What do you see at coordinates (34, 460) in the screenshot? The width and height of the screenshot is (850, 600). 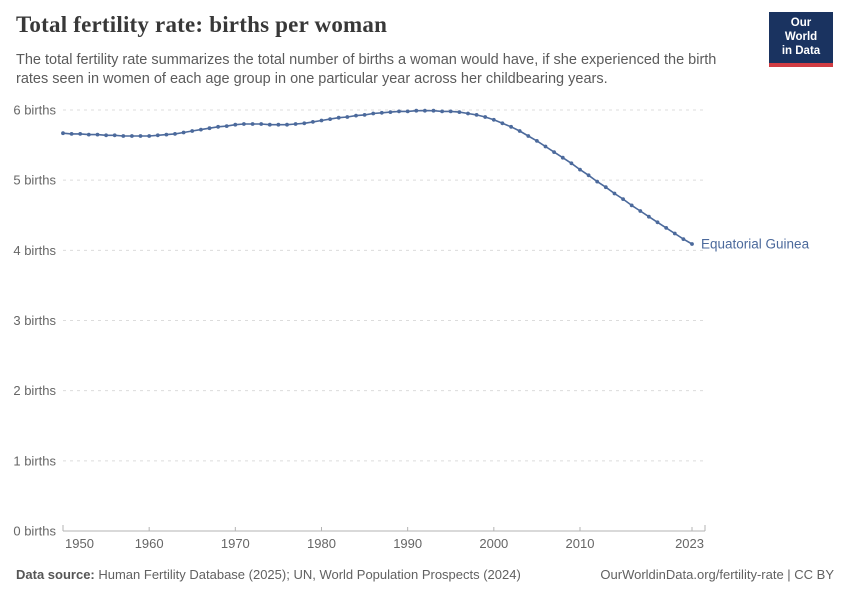 I see `y-tick-label: 1 births` at bounding box center [34, 460].